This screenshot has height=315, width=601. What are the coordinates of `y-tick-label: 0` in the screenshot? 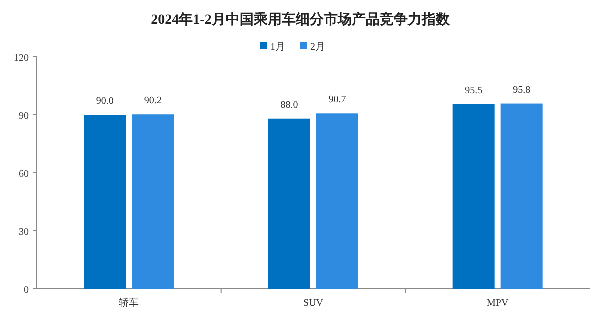 It's located at (26, 290).